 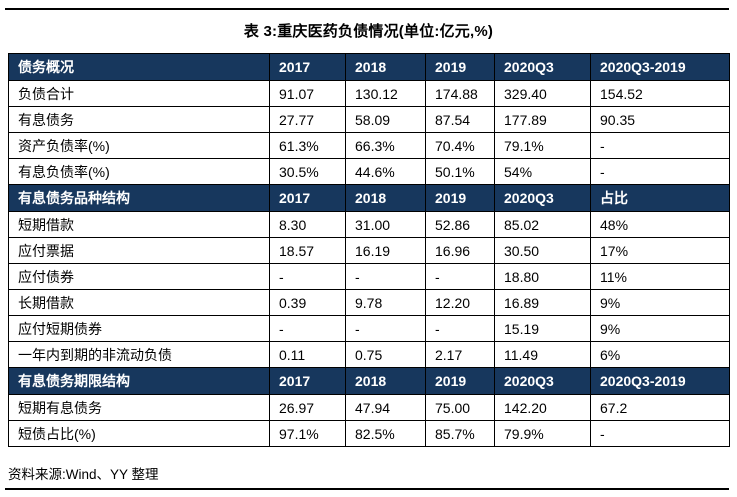 What do you see at coordinates (542, 119) in the screenshot?
I see `value-cell: 177.89` at bounding box center [542, 119].